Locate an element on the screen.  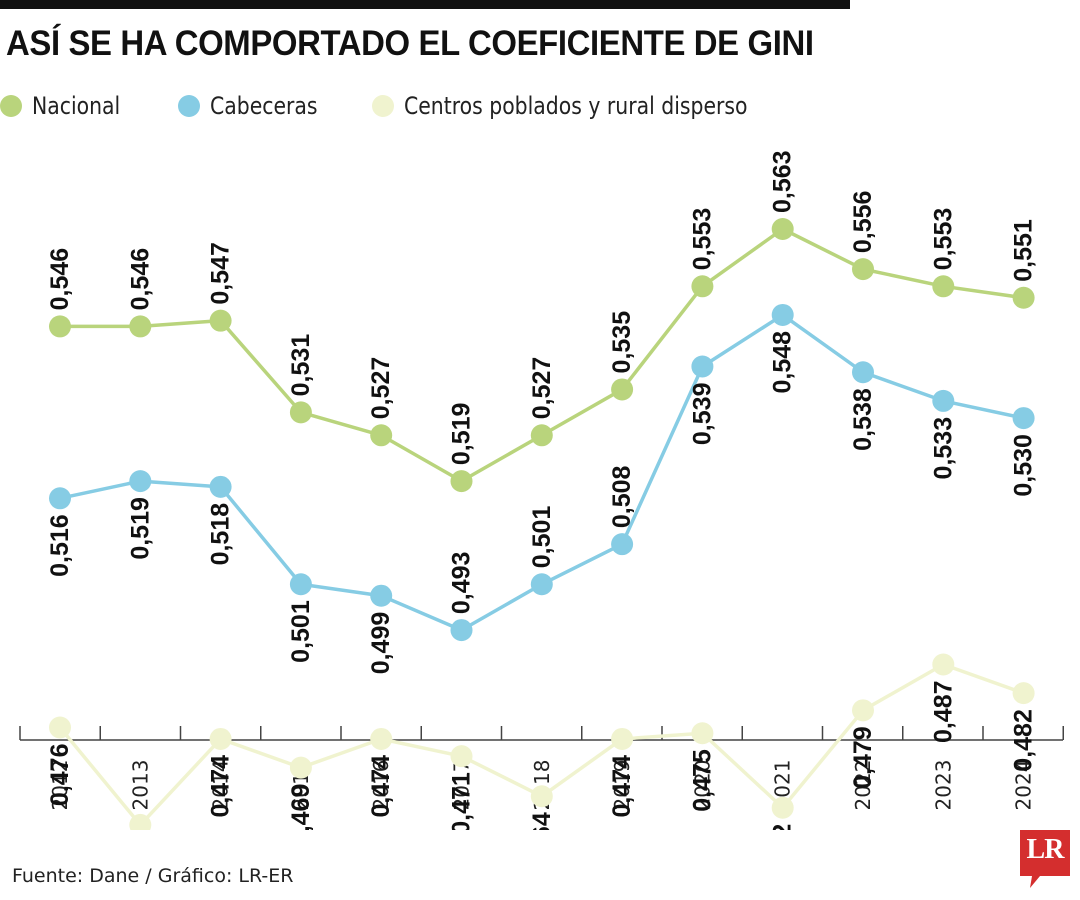
x-tick-label: 2016 is located at coordinates (381, 785).